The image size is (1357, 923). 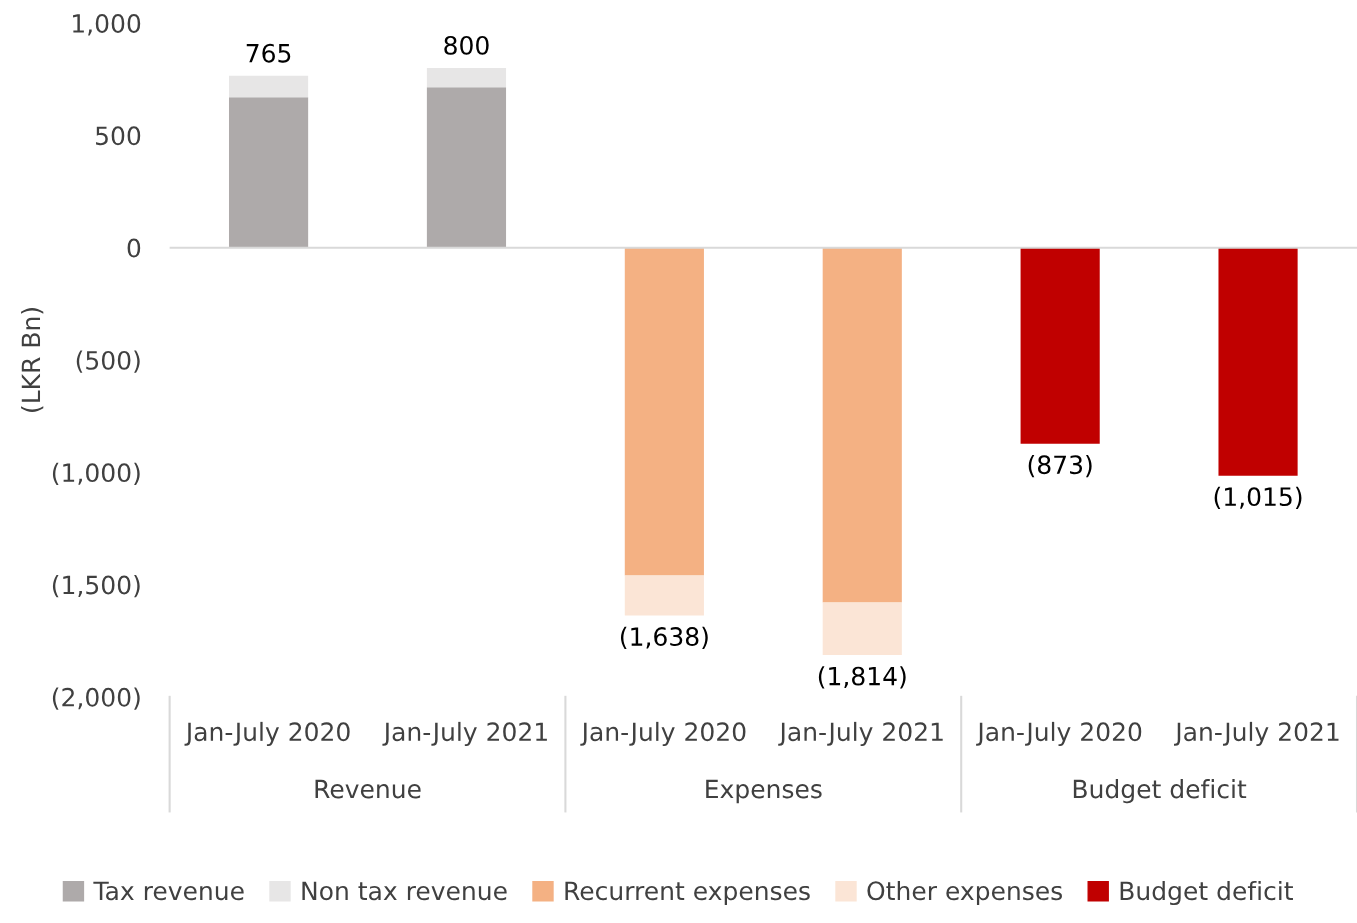 I want to click on y-tick-label: 0, so click(x=134, y=248).